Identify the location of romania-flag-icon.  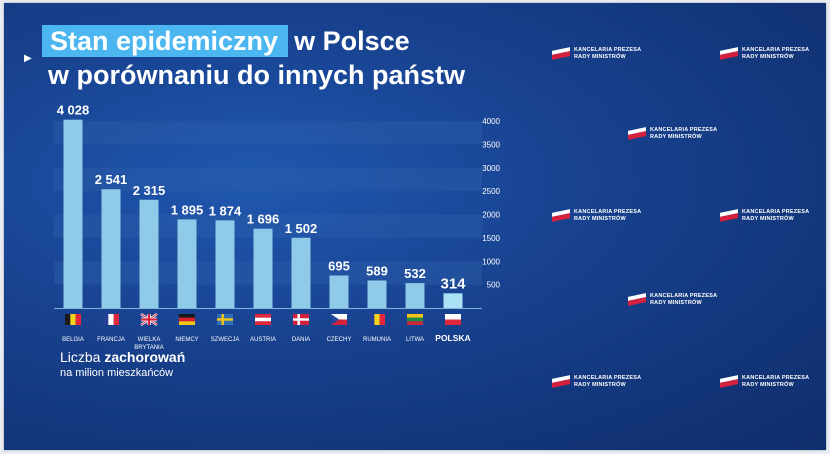
(377, 319).